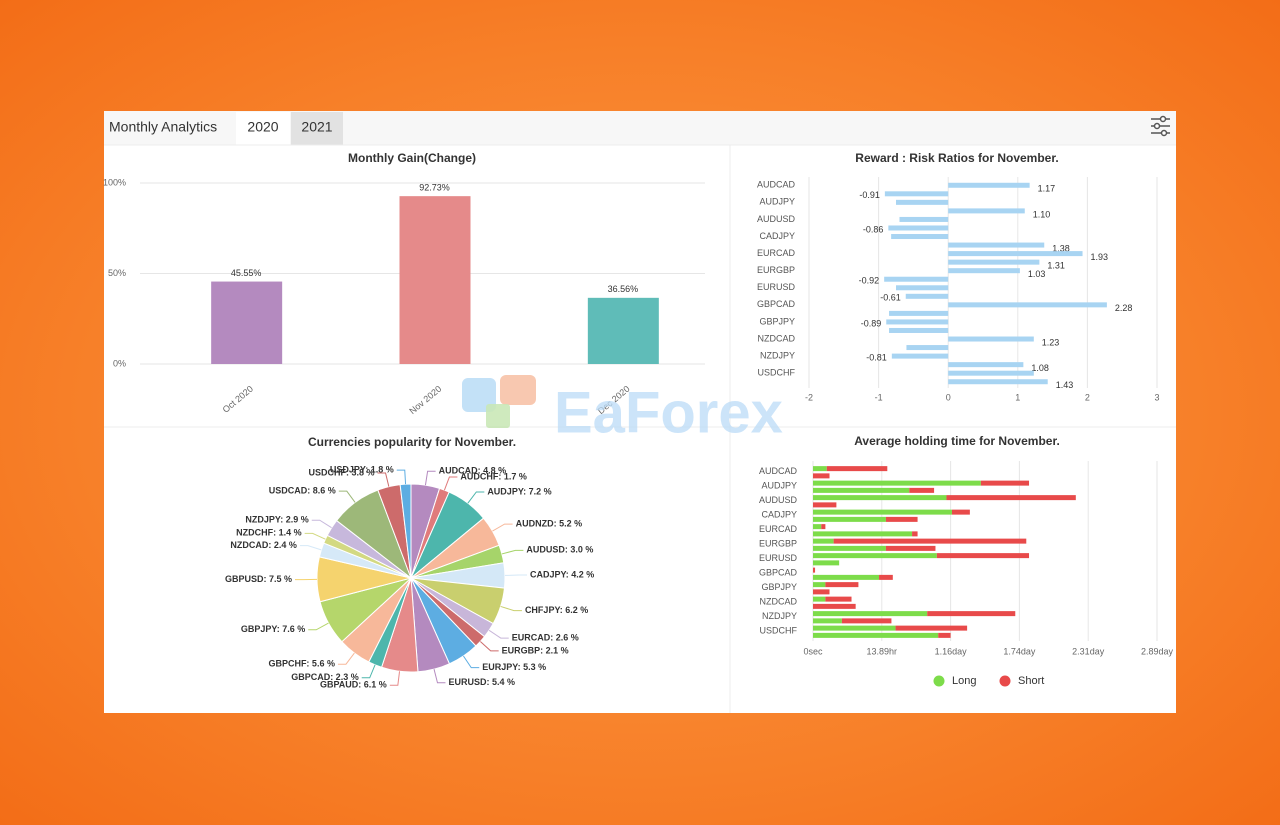 The image size is (1280, 825). I want to click on x-tick-label: 0, so click(948, 397).